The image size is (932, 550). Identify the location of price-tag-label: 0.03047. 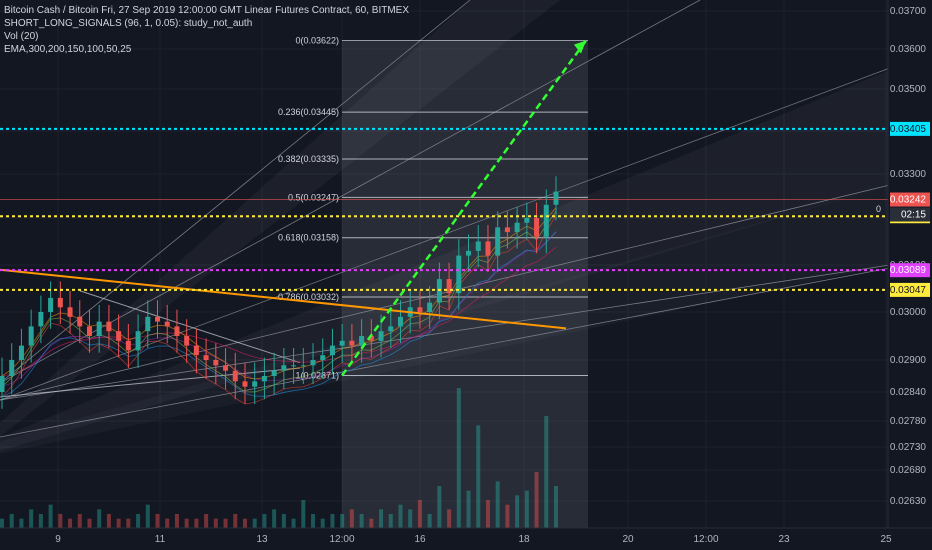
(908, 290).